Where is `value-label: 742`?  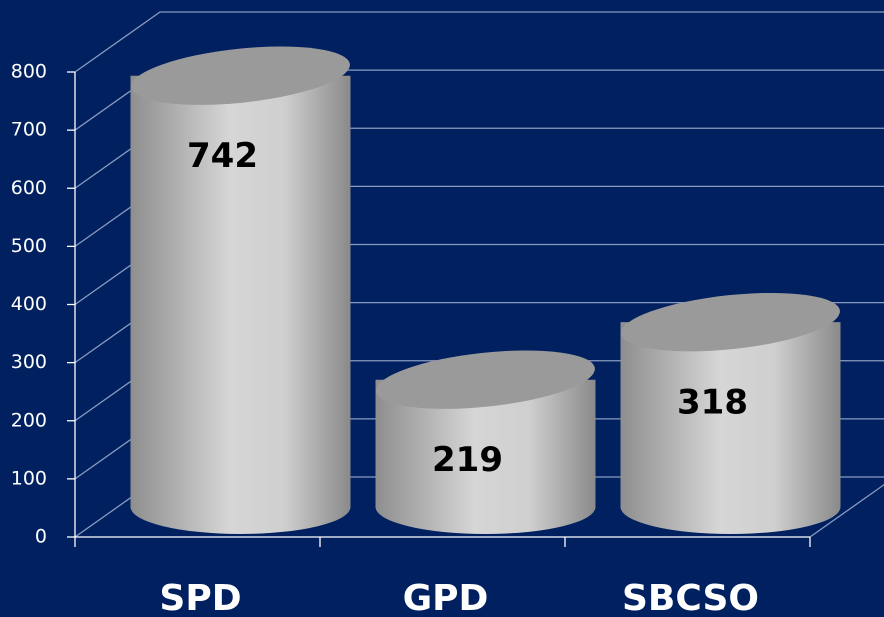 value-label: 742 is located at coordinates (222, 156).